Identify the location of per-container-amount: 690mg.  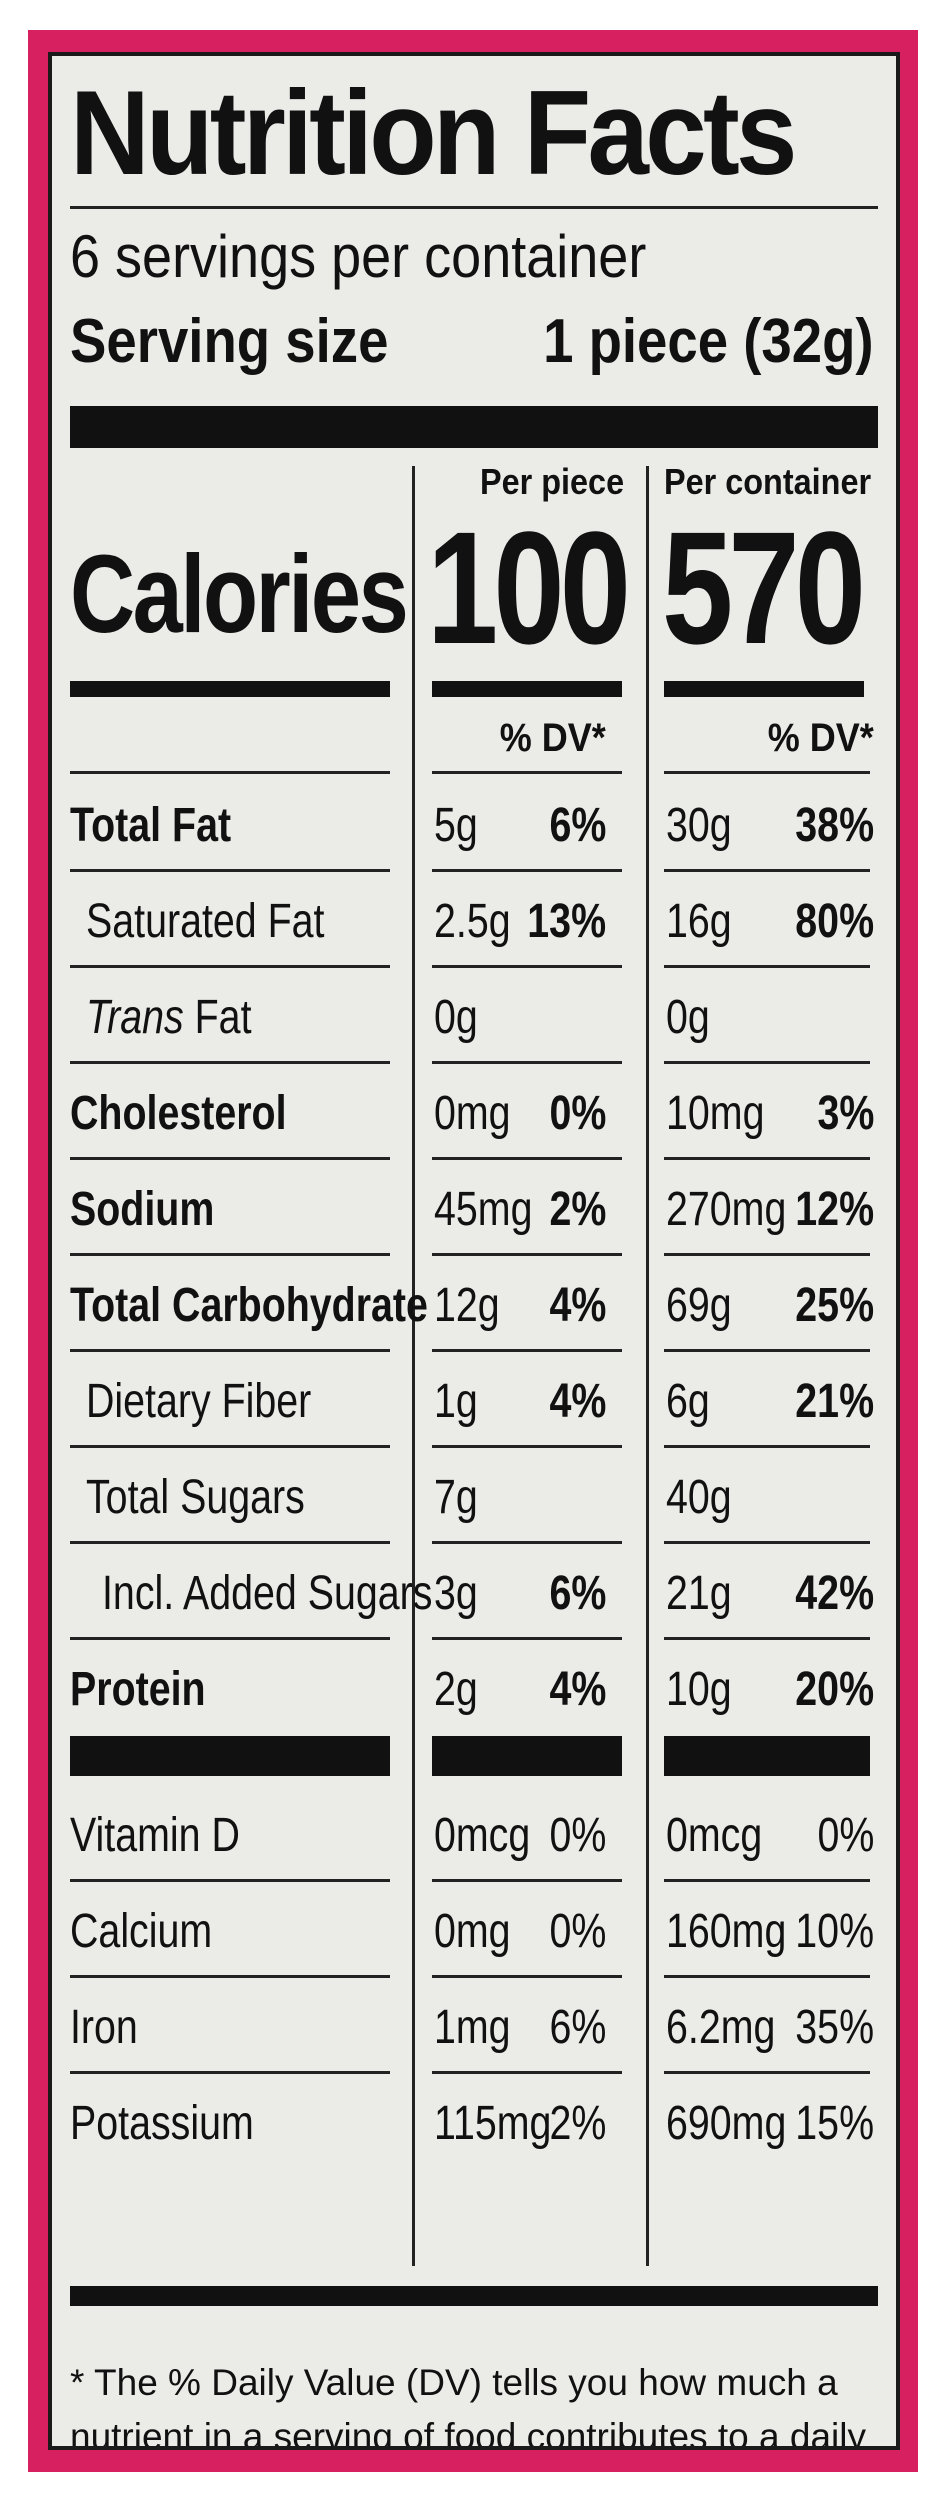
(726, 2123).